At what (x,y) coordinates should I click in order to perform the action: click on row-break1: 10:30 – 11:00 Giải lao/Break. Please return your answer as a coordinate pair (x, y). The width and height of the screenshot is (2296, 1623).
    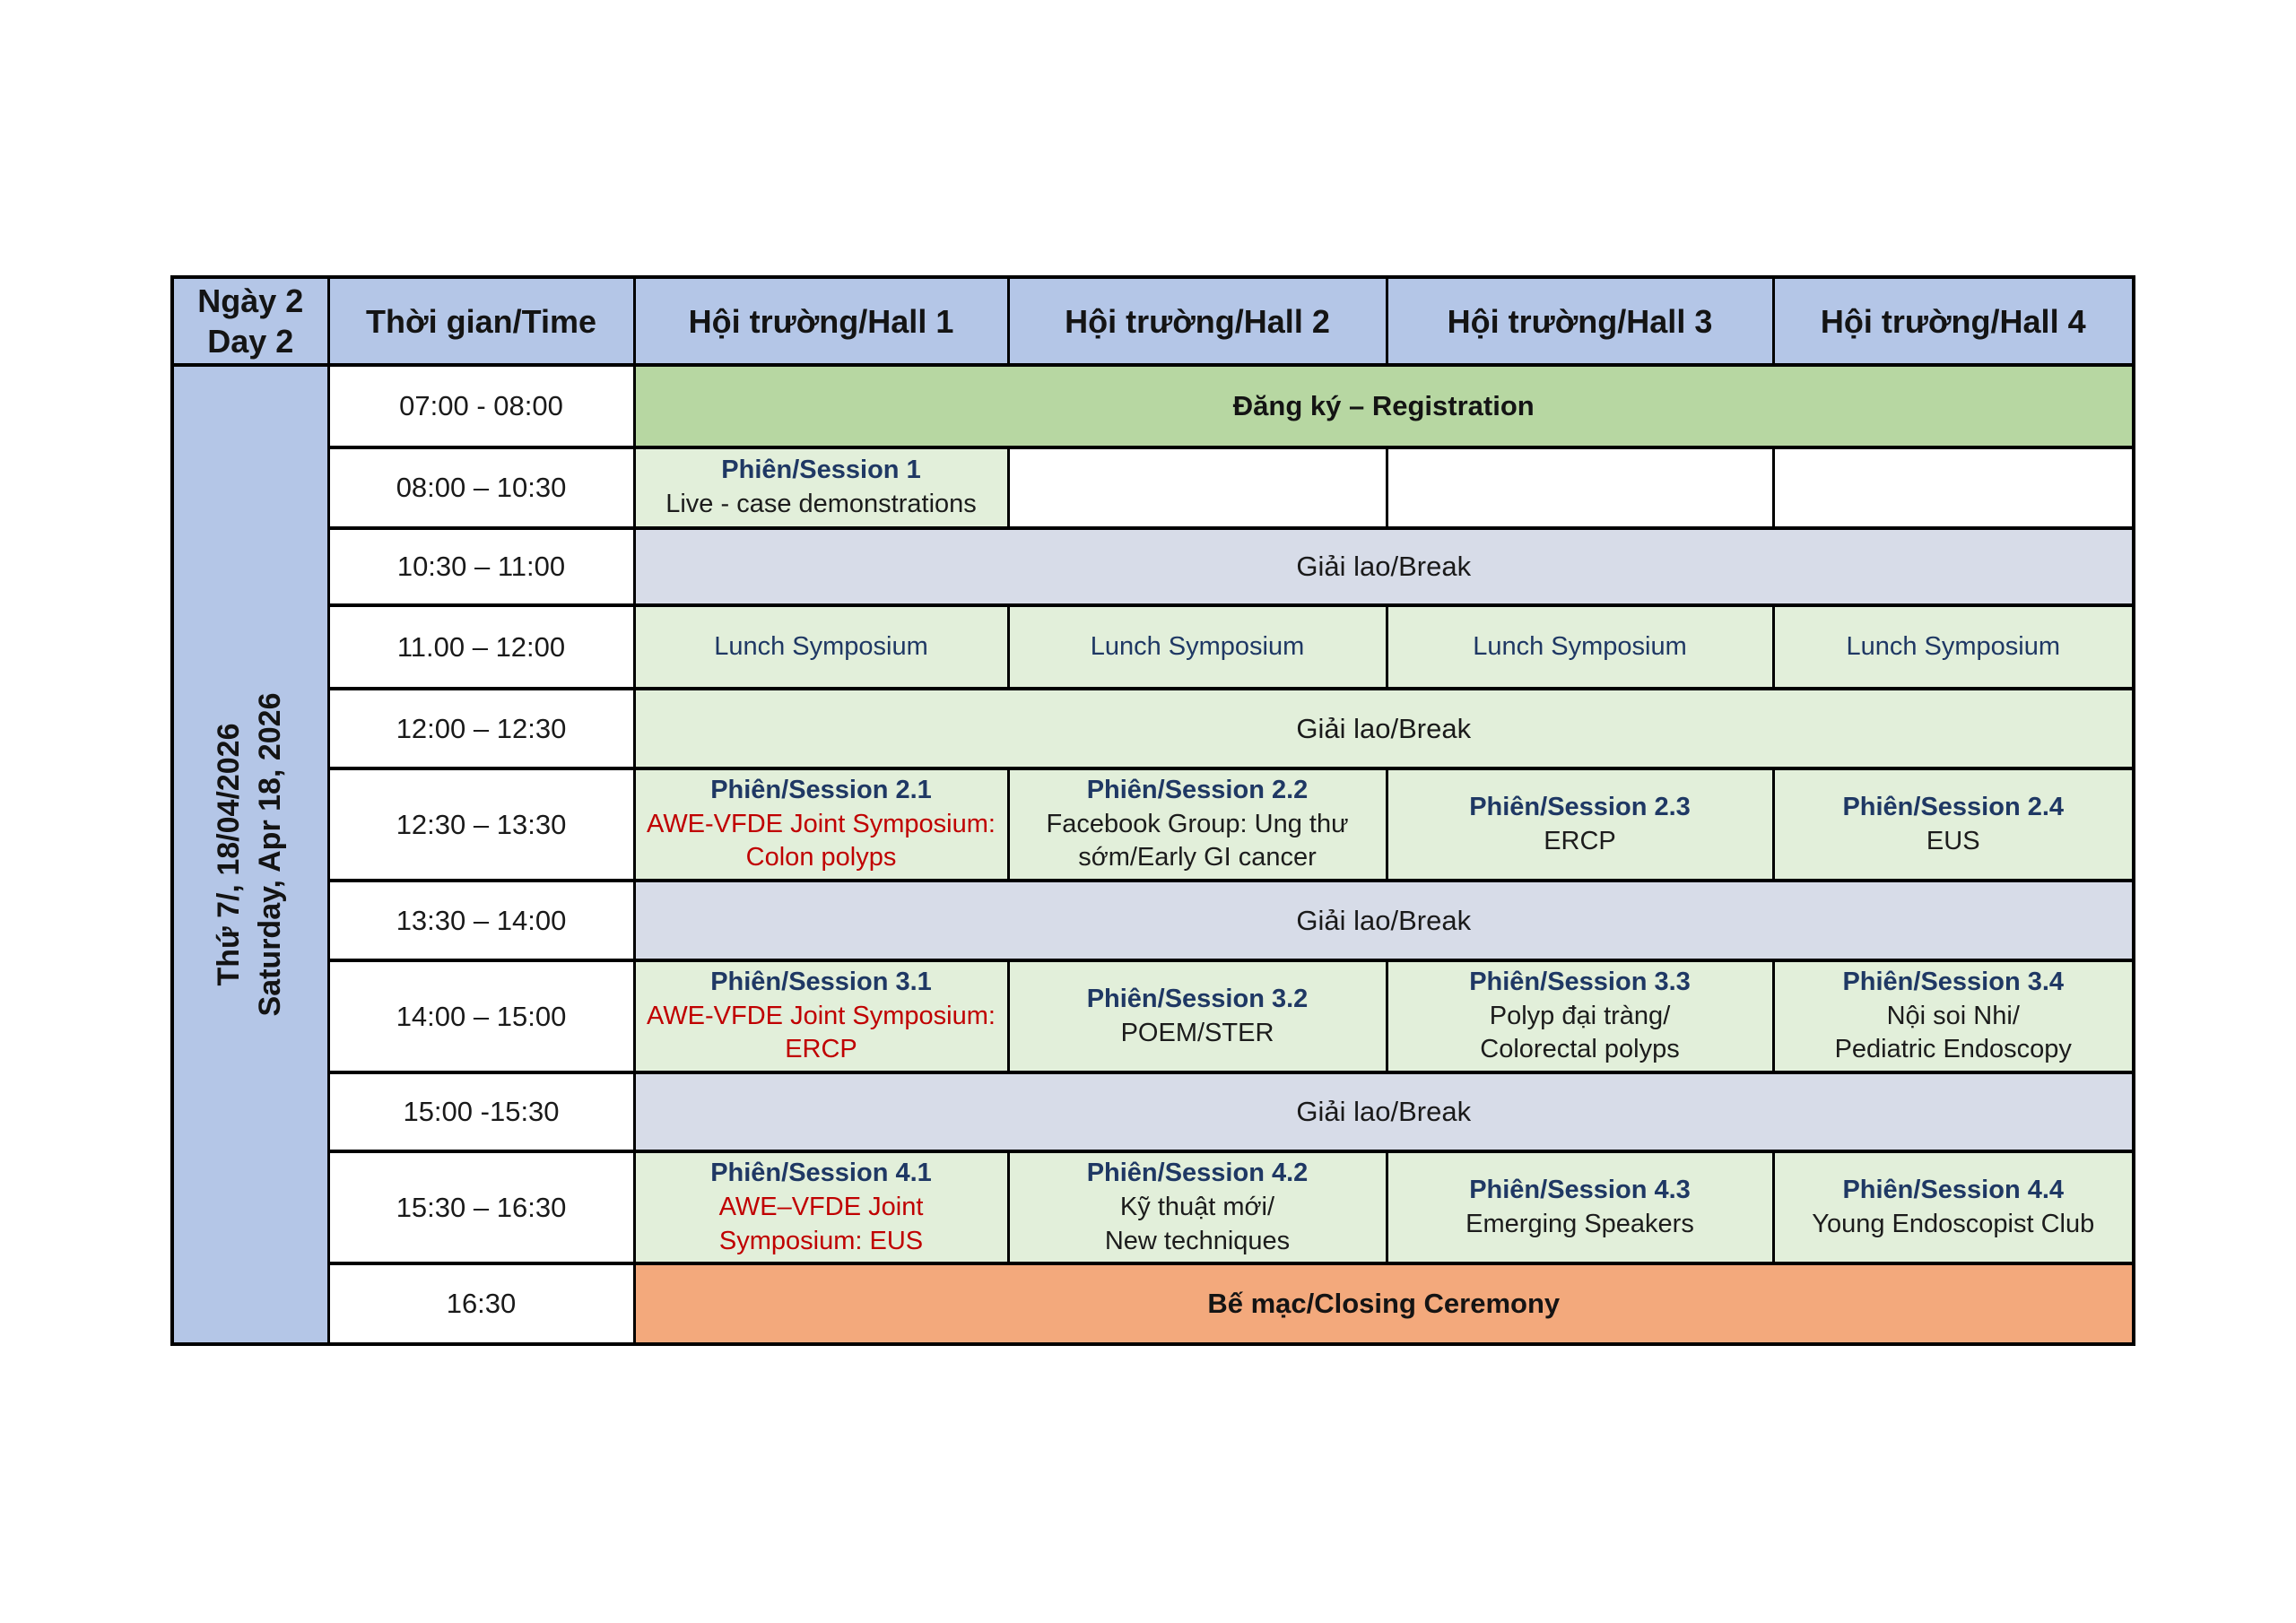
    Looking at the image, I should click on (1153, 566).